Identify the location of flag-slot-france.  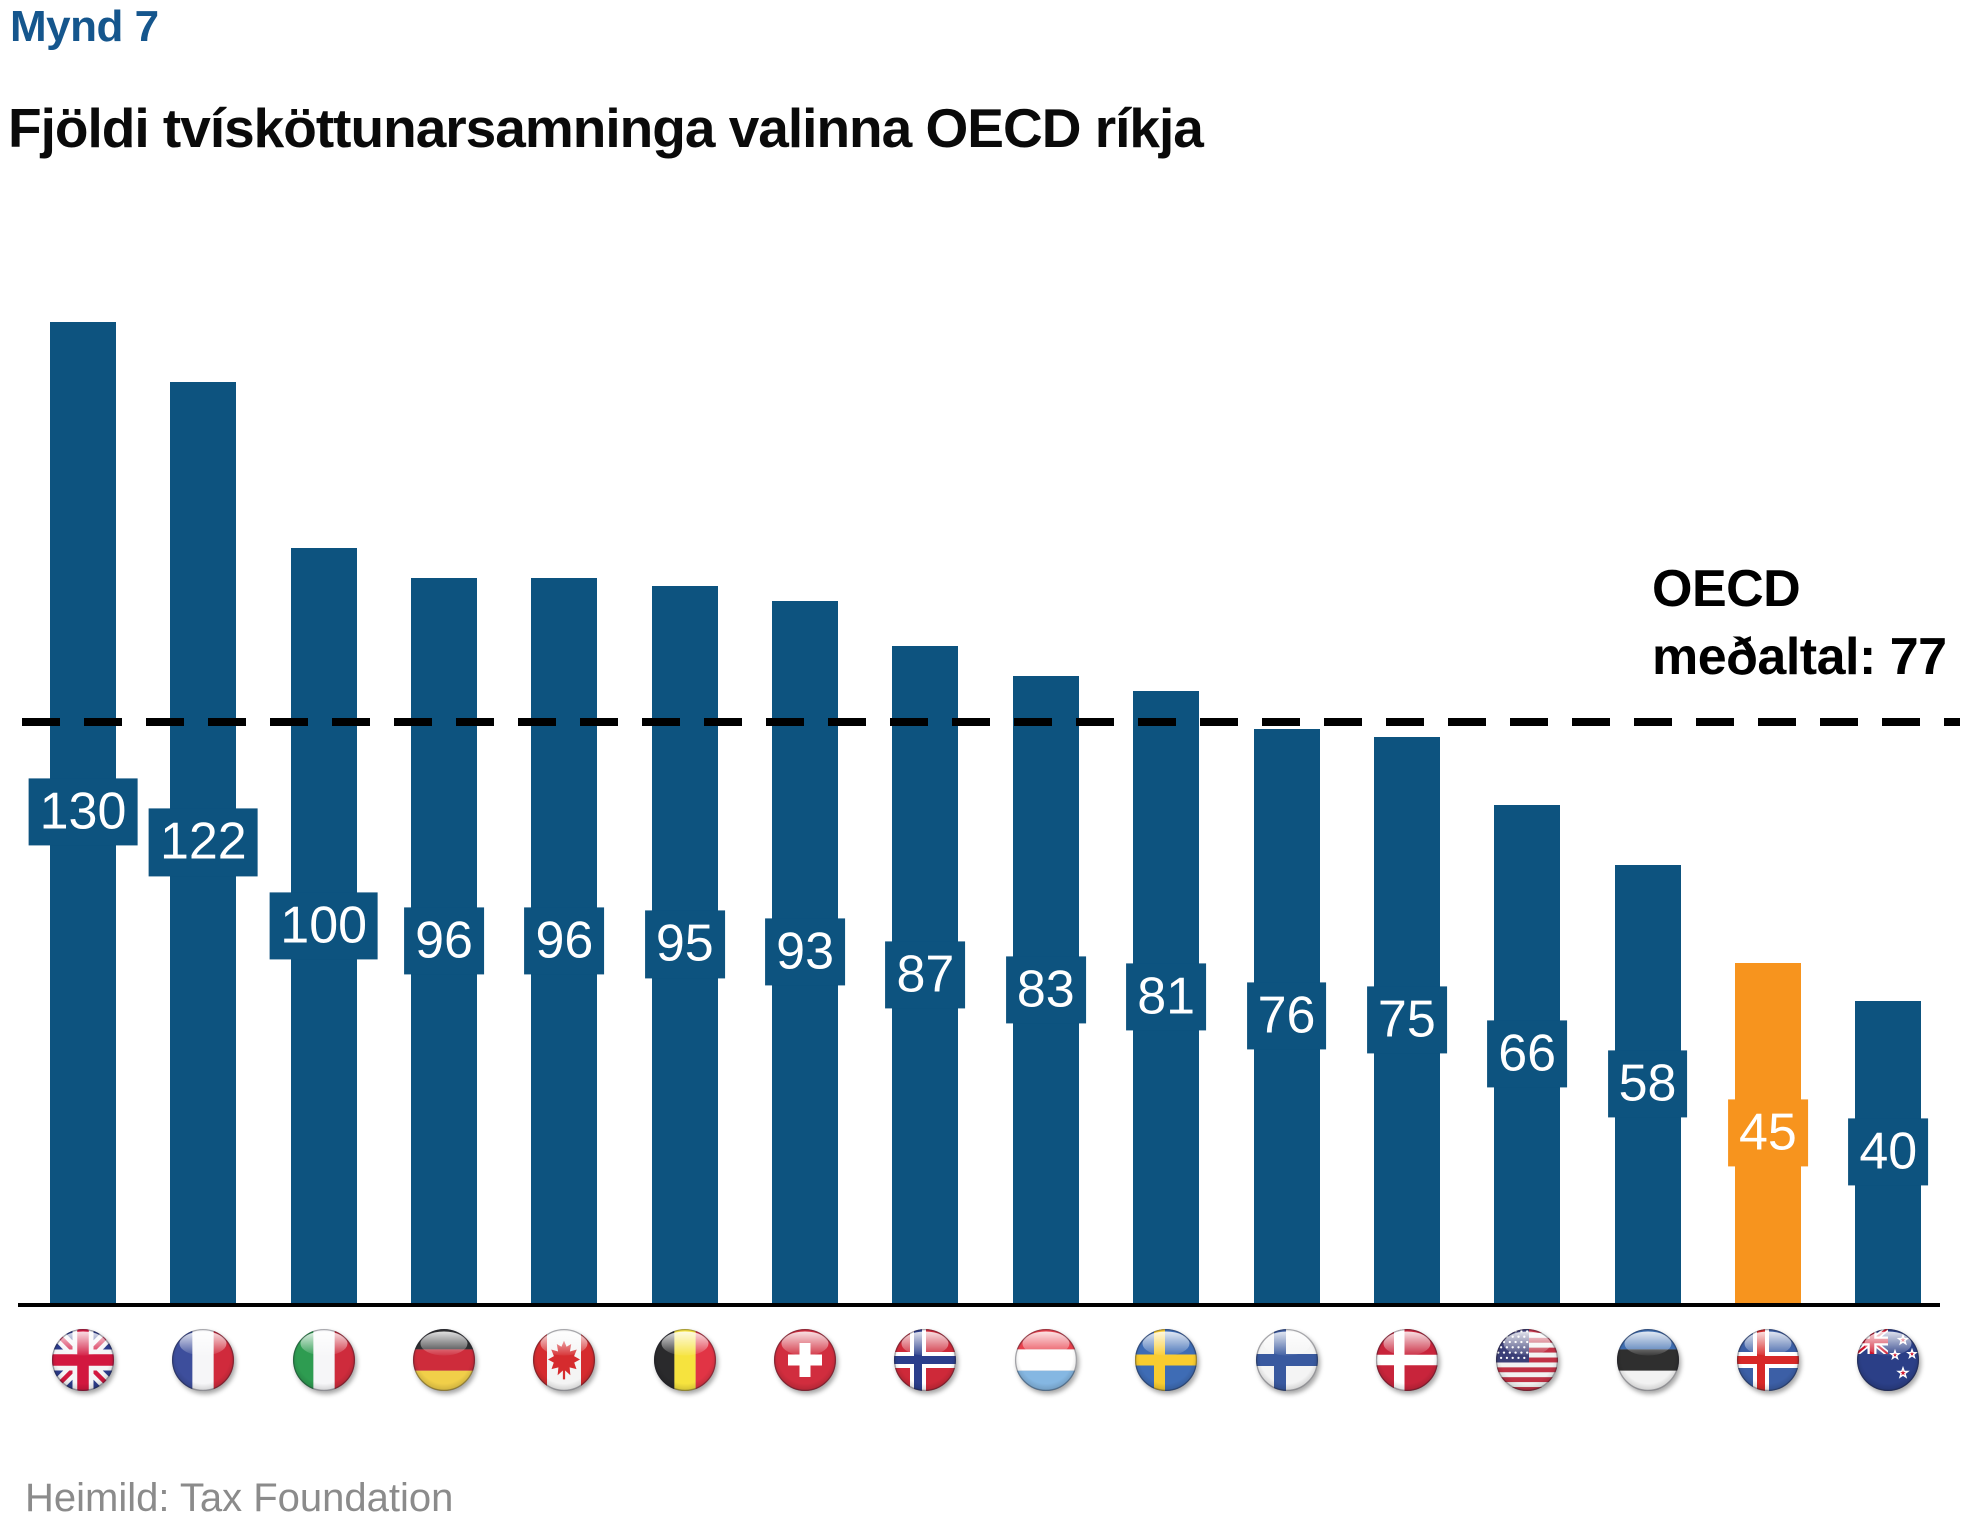
(203, 1360).